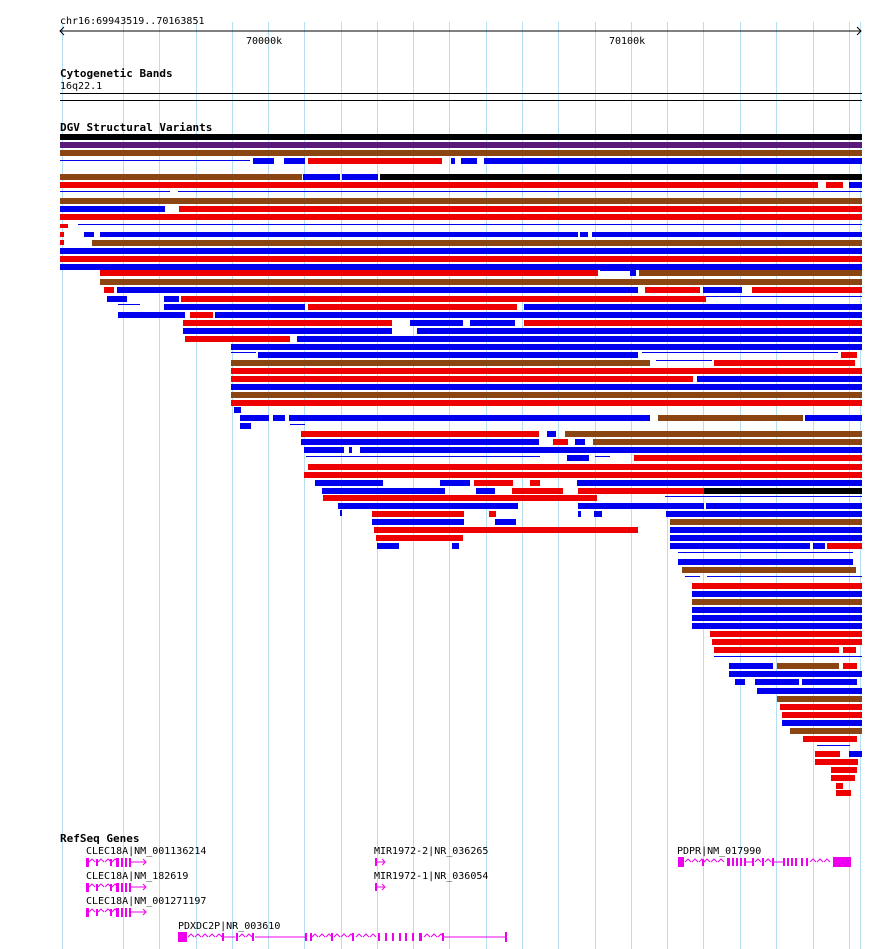  What do you see at coordinates (137, 876) in the screenshot?
I see `gene-label: CLEC18A|NM_182619` at bounding box center [137, 876].